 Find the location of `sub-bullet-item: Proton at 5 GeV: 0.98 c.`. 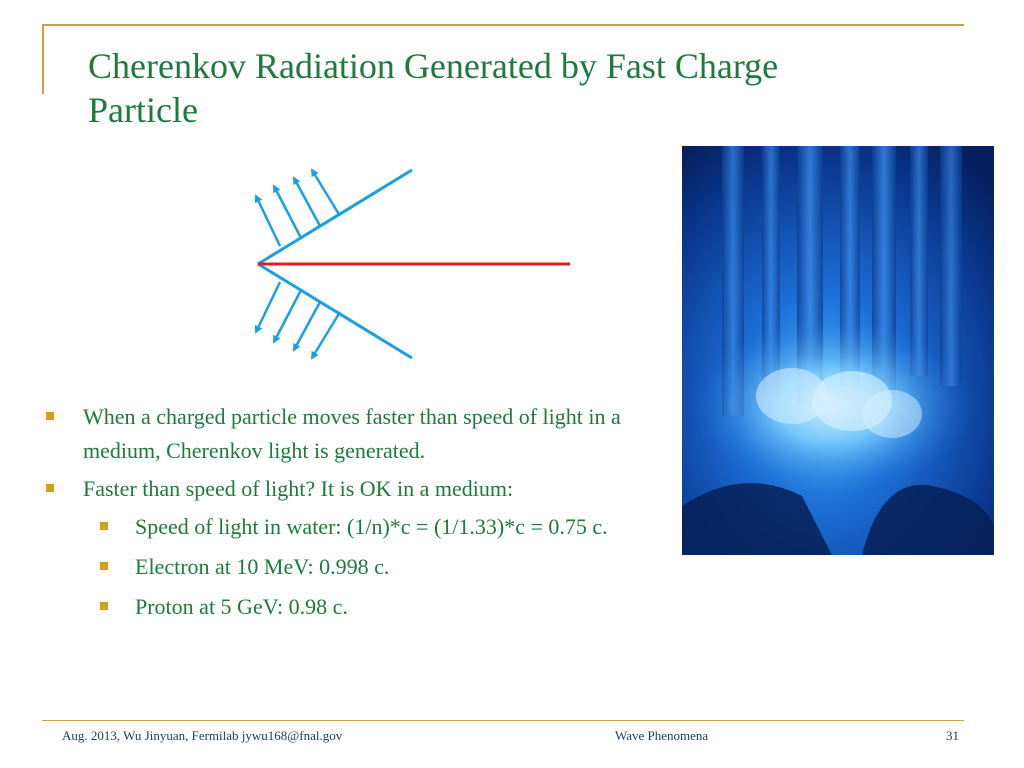

sub-bullet-item: Proton at 5 GeV: 0.98 c. is located at coordinates (350, 607).